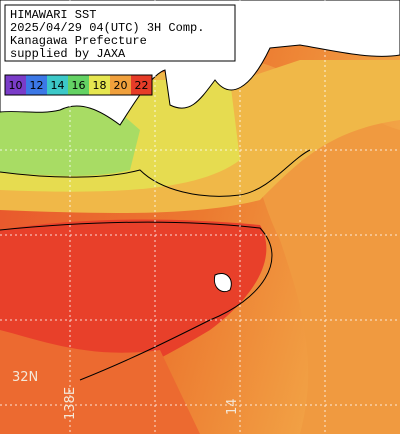 Image resolution: width=400 pixels, height=434 pixels. I want to click on colorbar-label: 10, so click(16, 85).